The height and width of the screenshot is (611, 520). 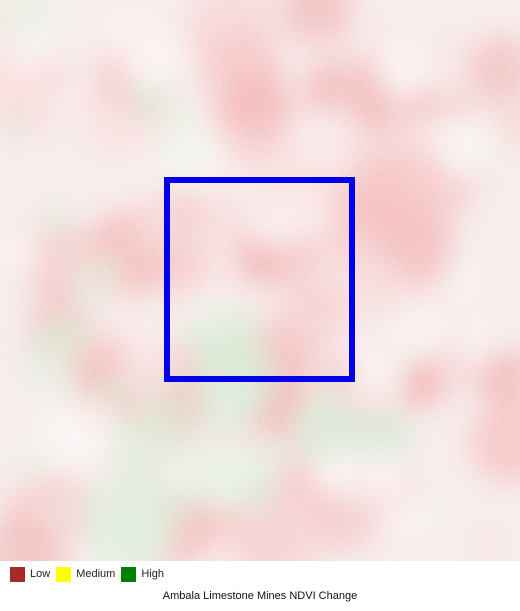 I want to click on legend-swatch-medium, so click(x=64, y=574).